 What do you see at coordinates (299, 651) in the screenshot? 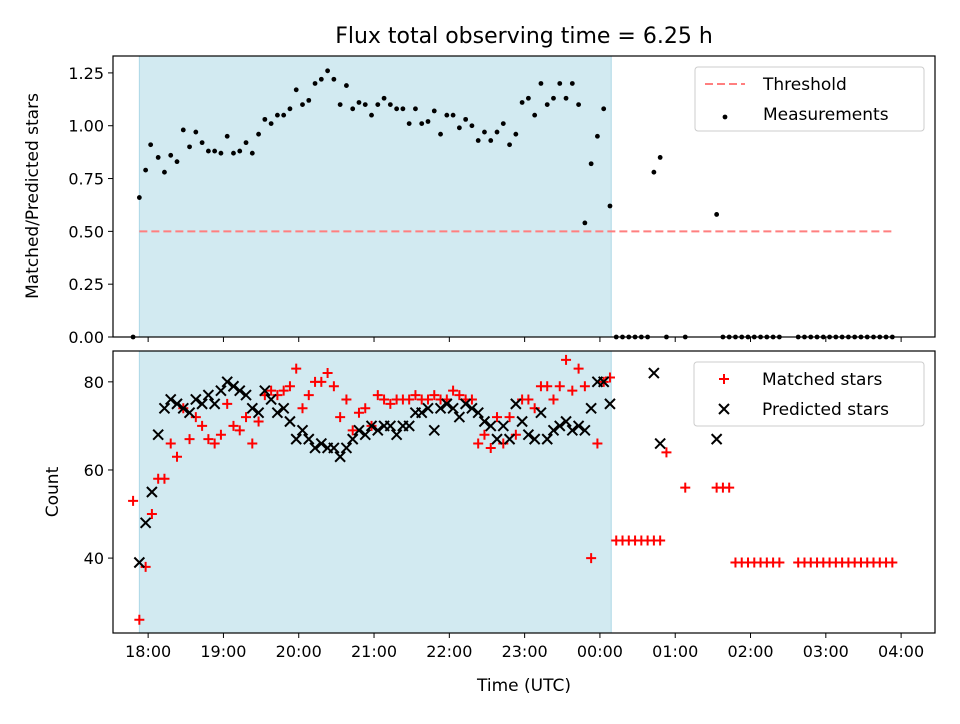
I see `x-tick-label: 20:00` at bounding box center [299, 651].